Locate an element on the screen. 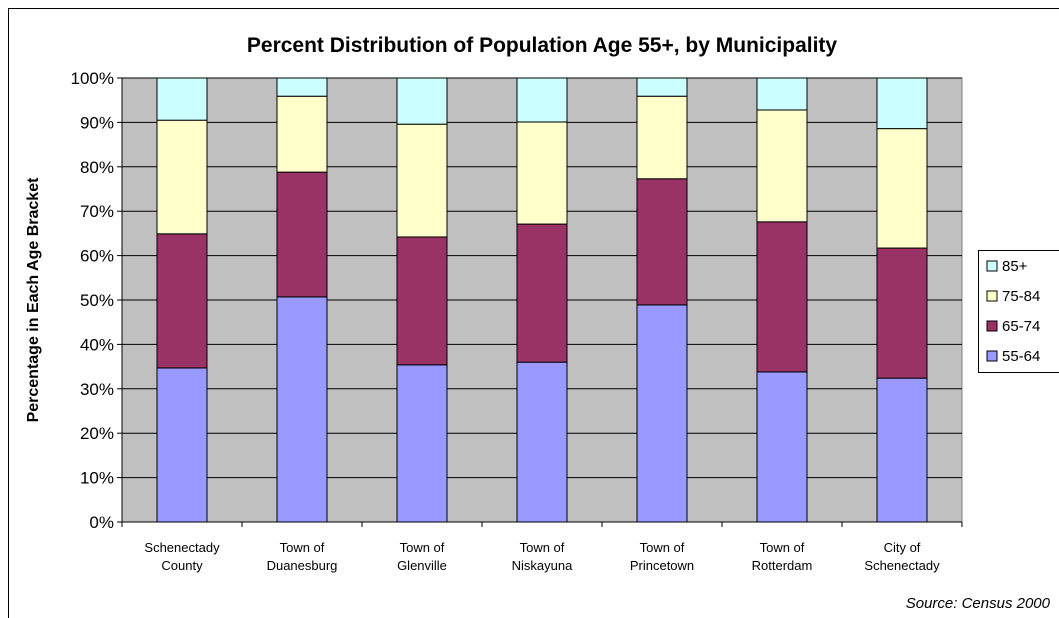 Image resolution: width=1059 pixels, height=618 pixels. y-tick-label: 40% is located at coordinates (97, 344).